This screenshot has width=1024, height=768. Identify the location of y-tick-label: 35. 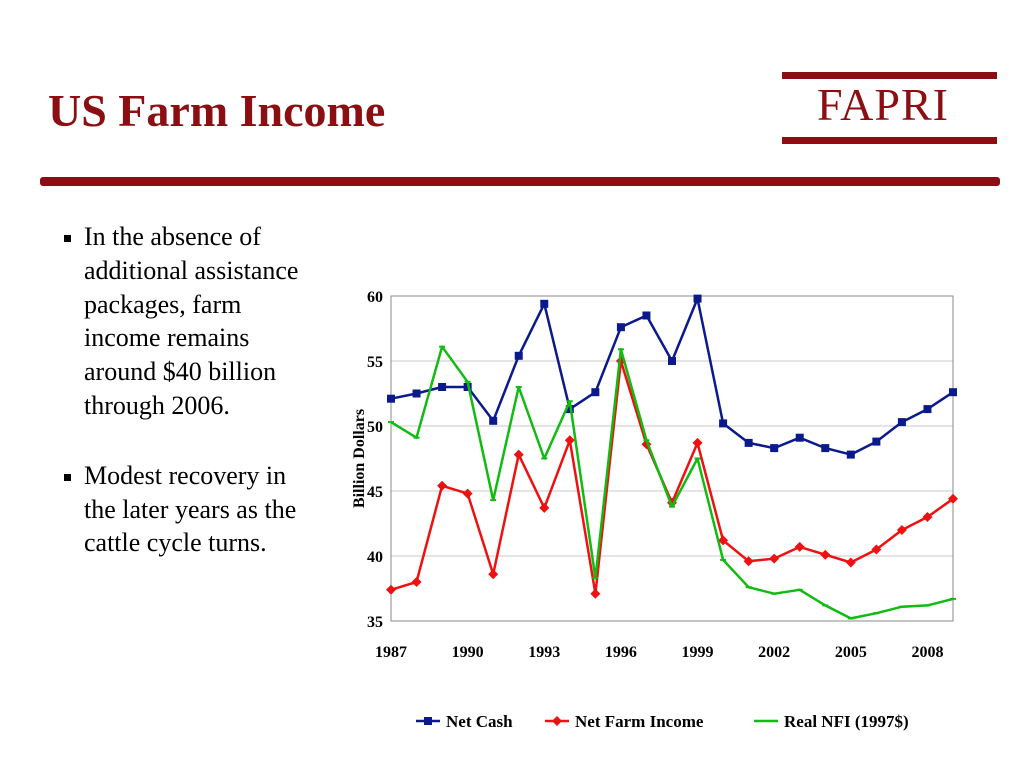
(375, 622).